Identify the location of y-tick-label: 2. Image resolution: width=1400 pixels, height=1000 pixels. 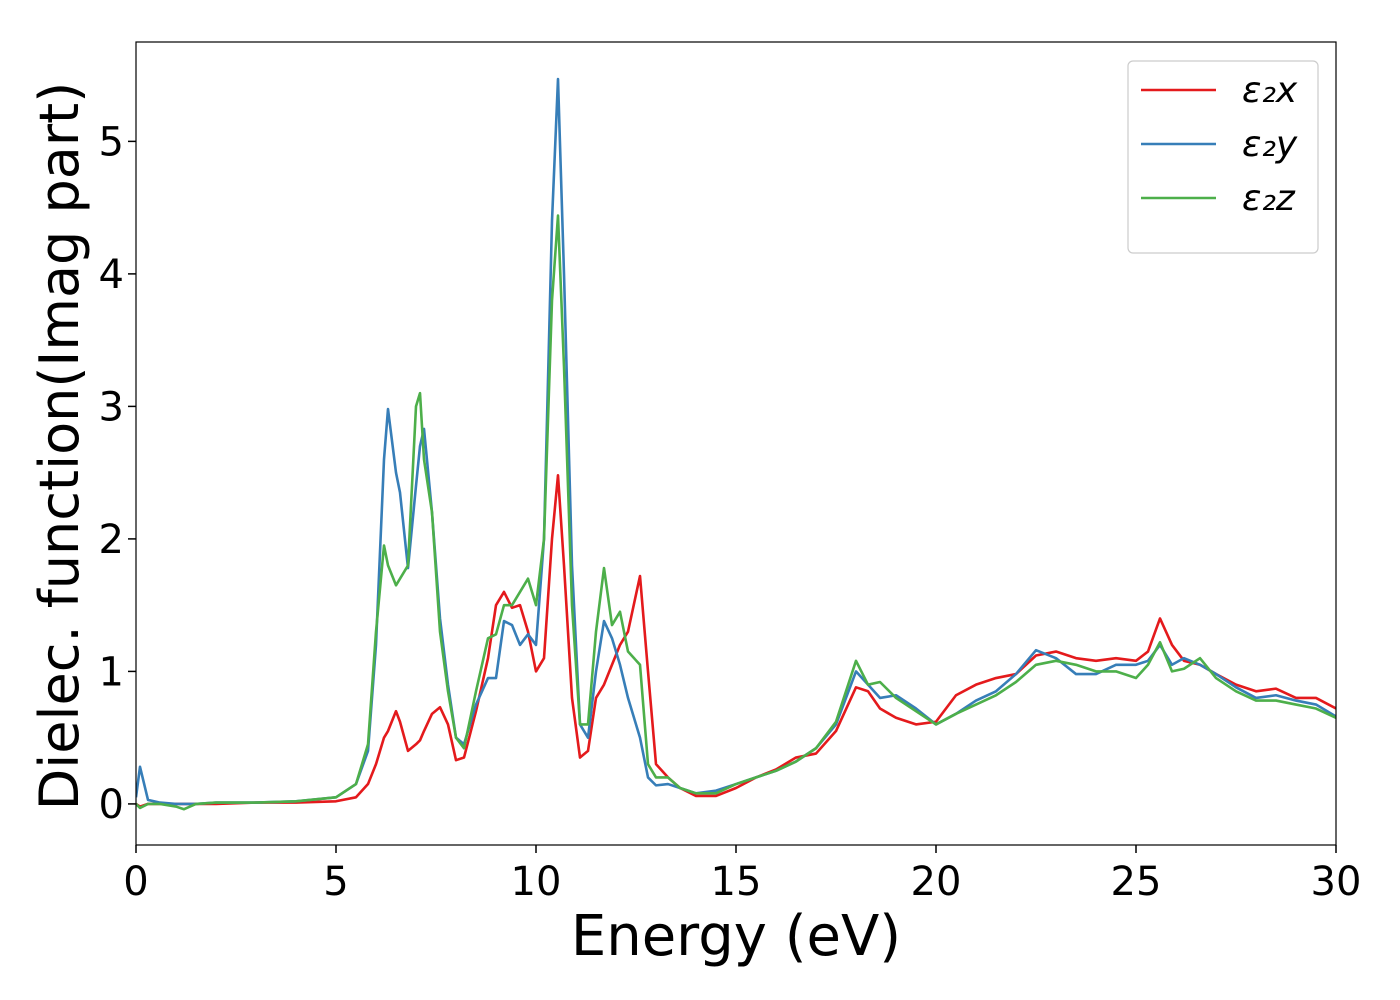
(111, 540).